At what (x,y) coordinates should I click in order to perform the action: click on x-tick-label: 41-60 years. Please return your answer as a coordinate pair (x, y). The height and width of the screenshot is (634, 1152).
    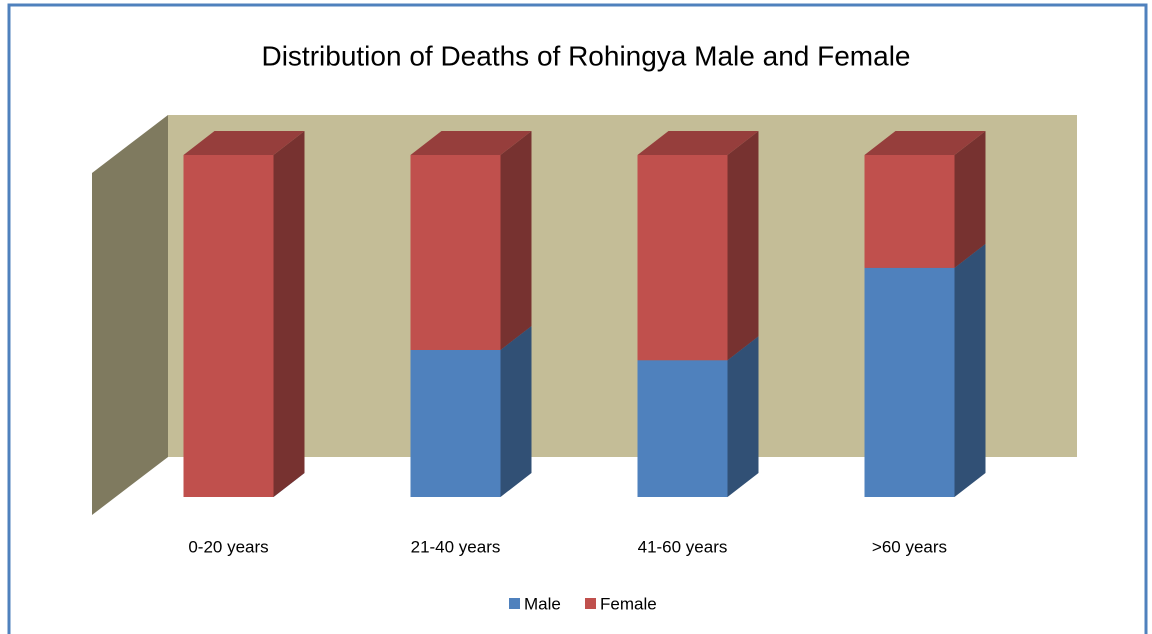
    Looking at the image, I should click on (683, 546).